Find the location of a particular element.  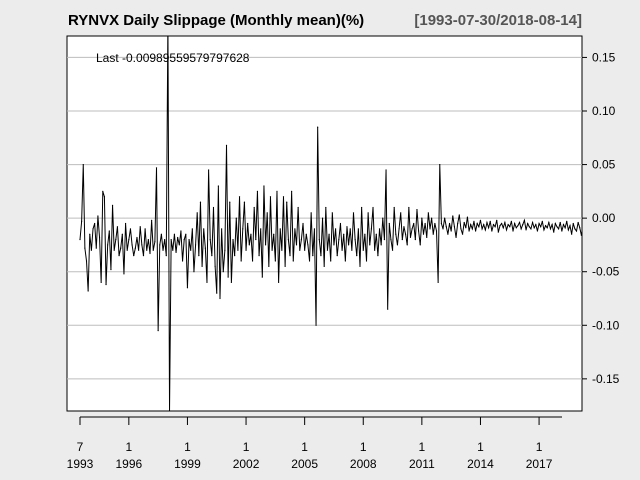

y-tick-label: 0.05 is located at coordinates (604, 165).